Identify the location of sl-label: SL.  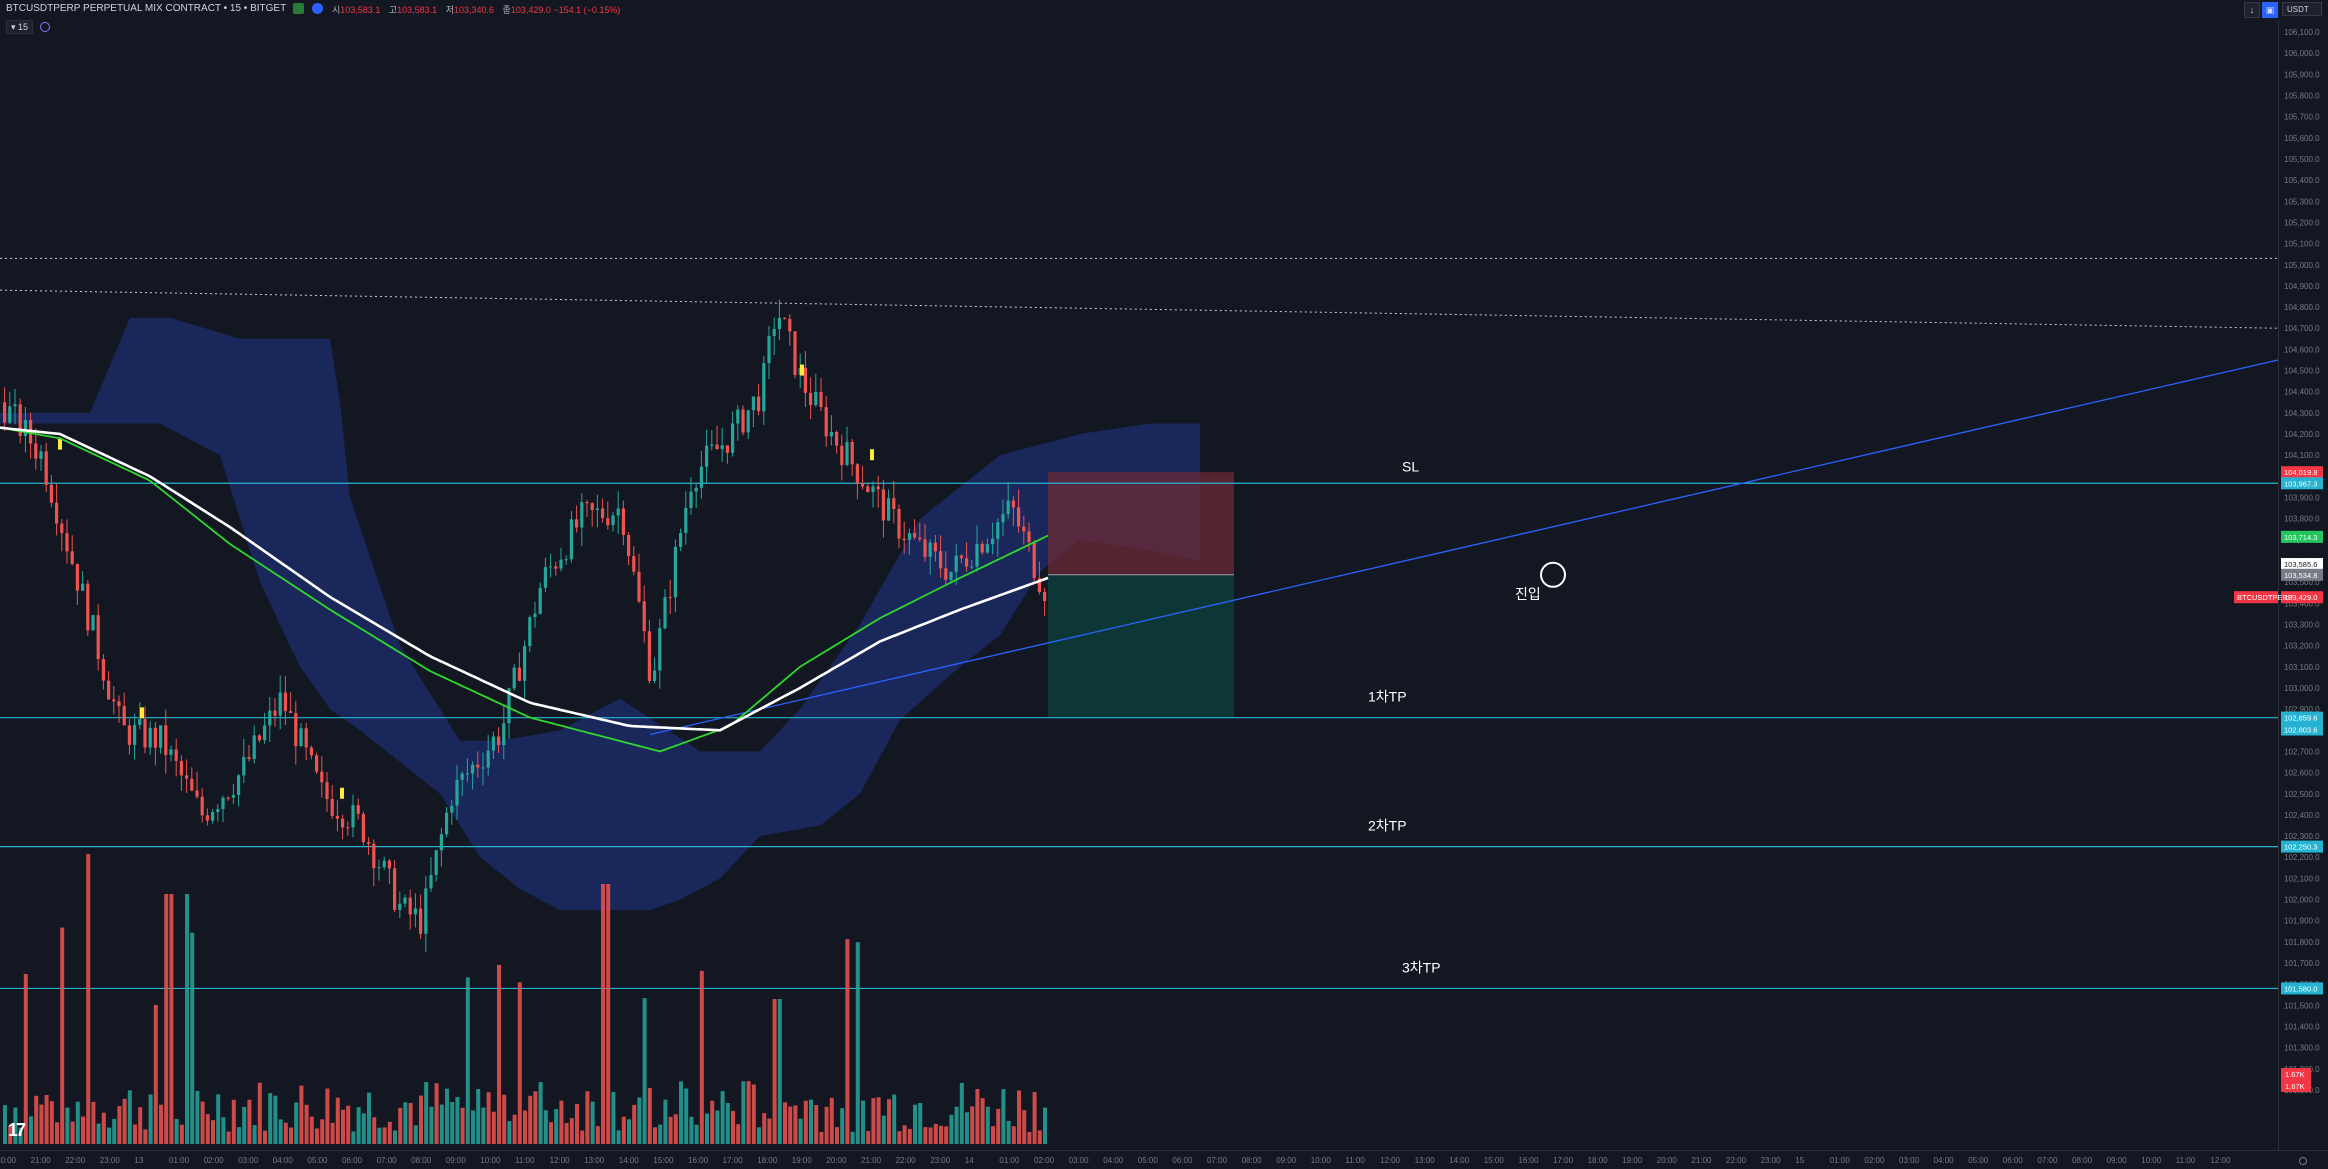
(1410, 466).